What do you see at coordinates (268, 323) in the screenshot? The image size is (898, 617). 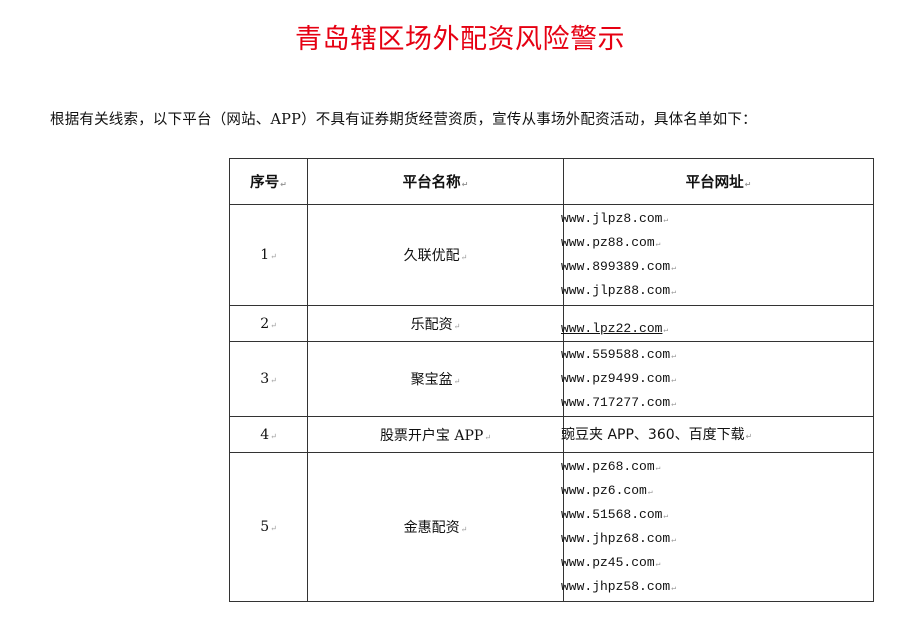 I see `cell-no: 2` at bounding box center [268, 323].